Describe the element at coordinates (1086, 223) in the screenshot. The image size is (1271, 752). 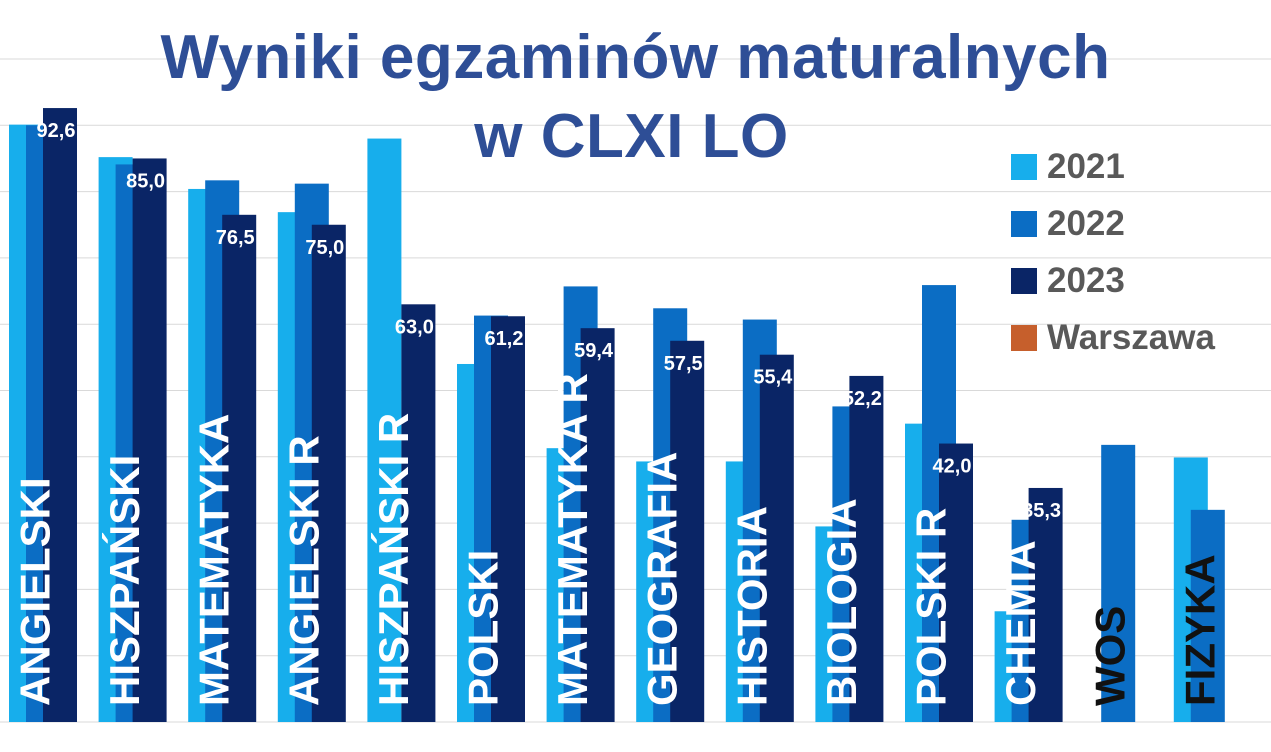
I see `legend-label: 2022` at that location.